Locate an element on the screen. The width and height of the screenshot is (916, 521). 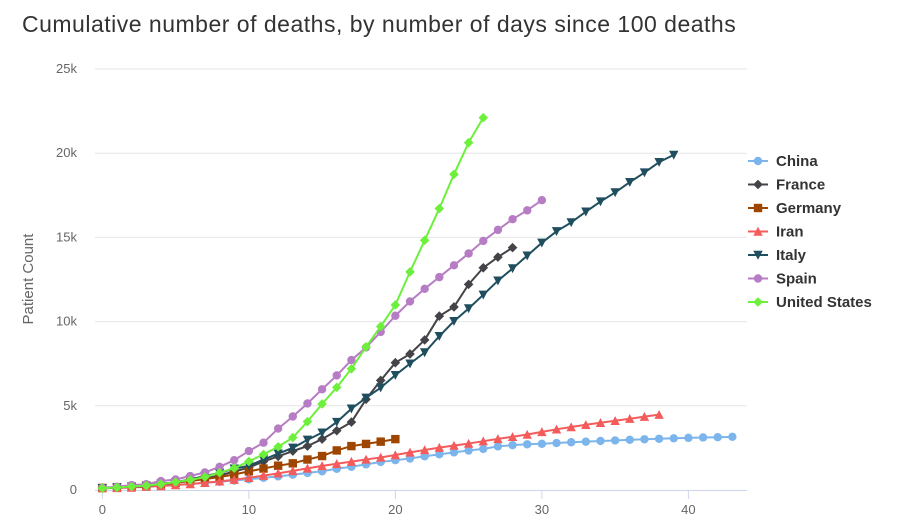
legend-item-united-states: United States is located at coordinates (810, 302).